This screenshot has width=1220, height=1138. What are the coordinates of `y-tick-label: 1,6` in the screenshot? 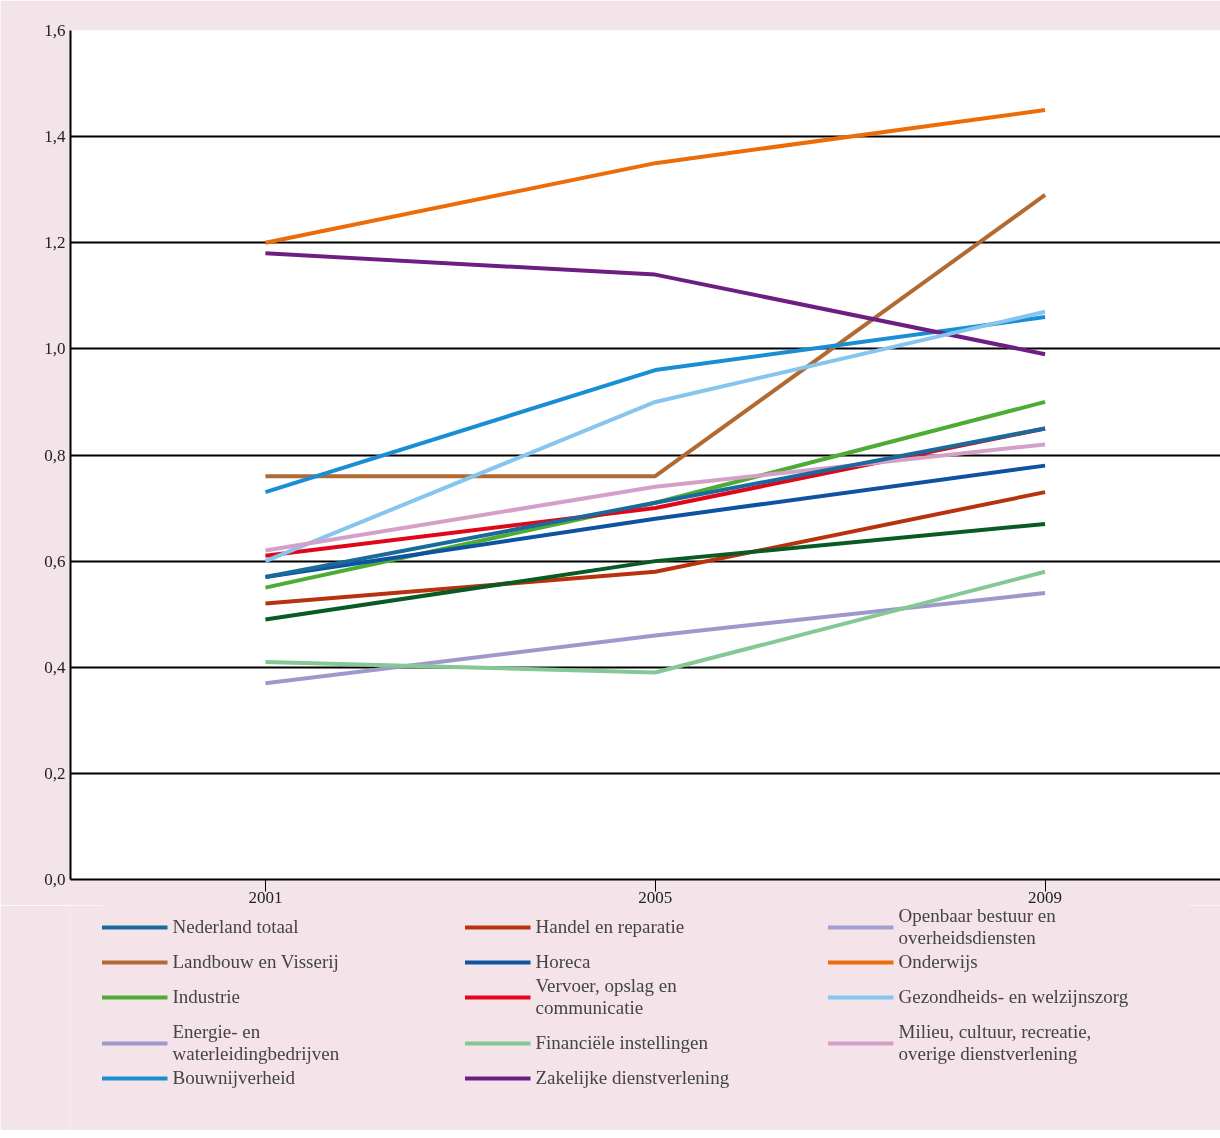 It's located at (55, 30).